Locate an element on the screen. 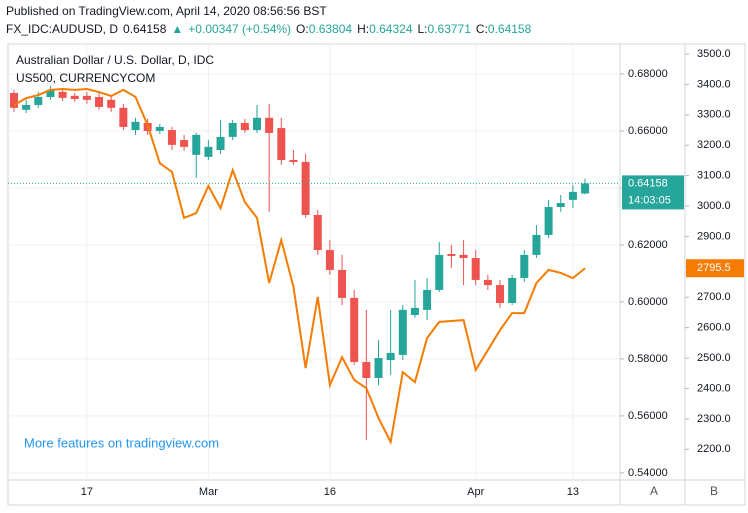  y2-tick-label: 2200.0 is located at coordinates (714, 449).